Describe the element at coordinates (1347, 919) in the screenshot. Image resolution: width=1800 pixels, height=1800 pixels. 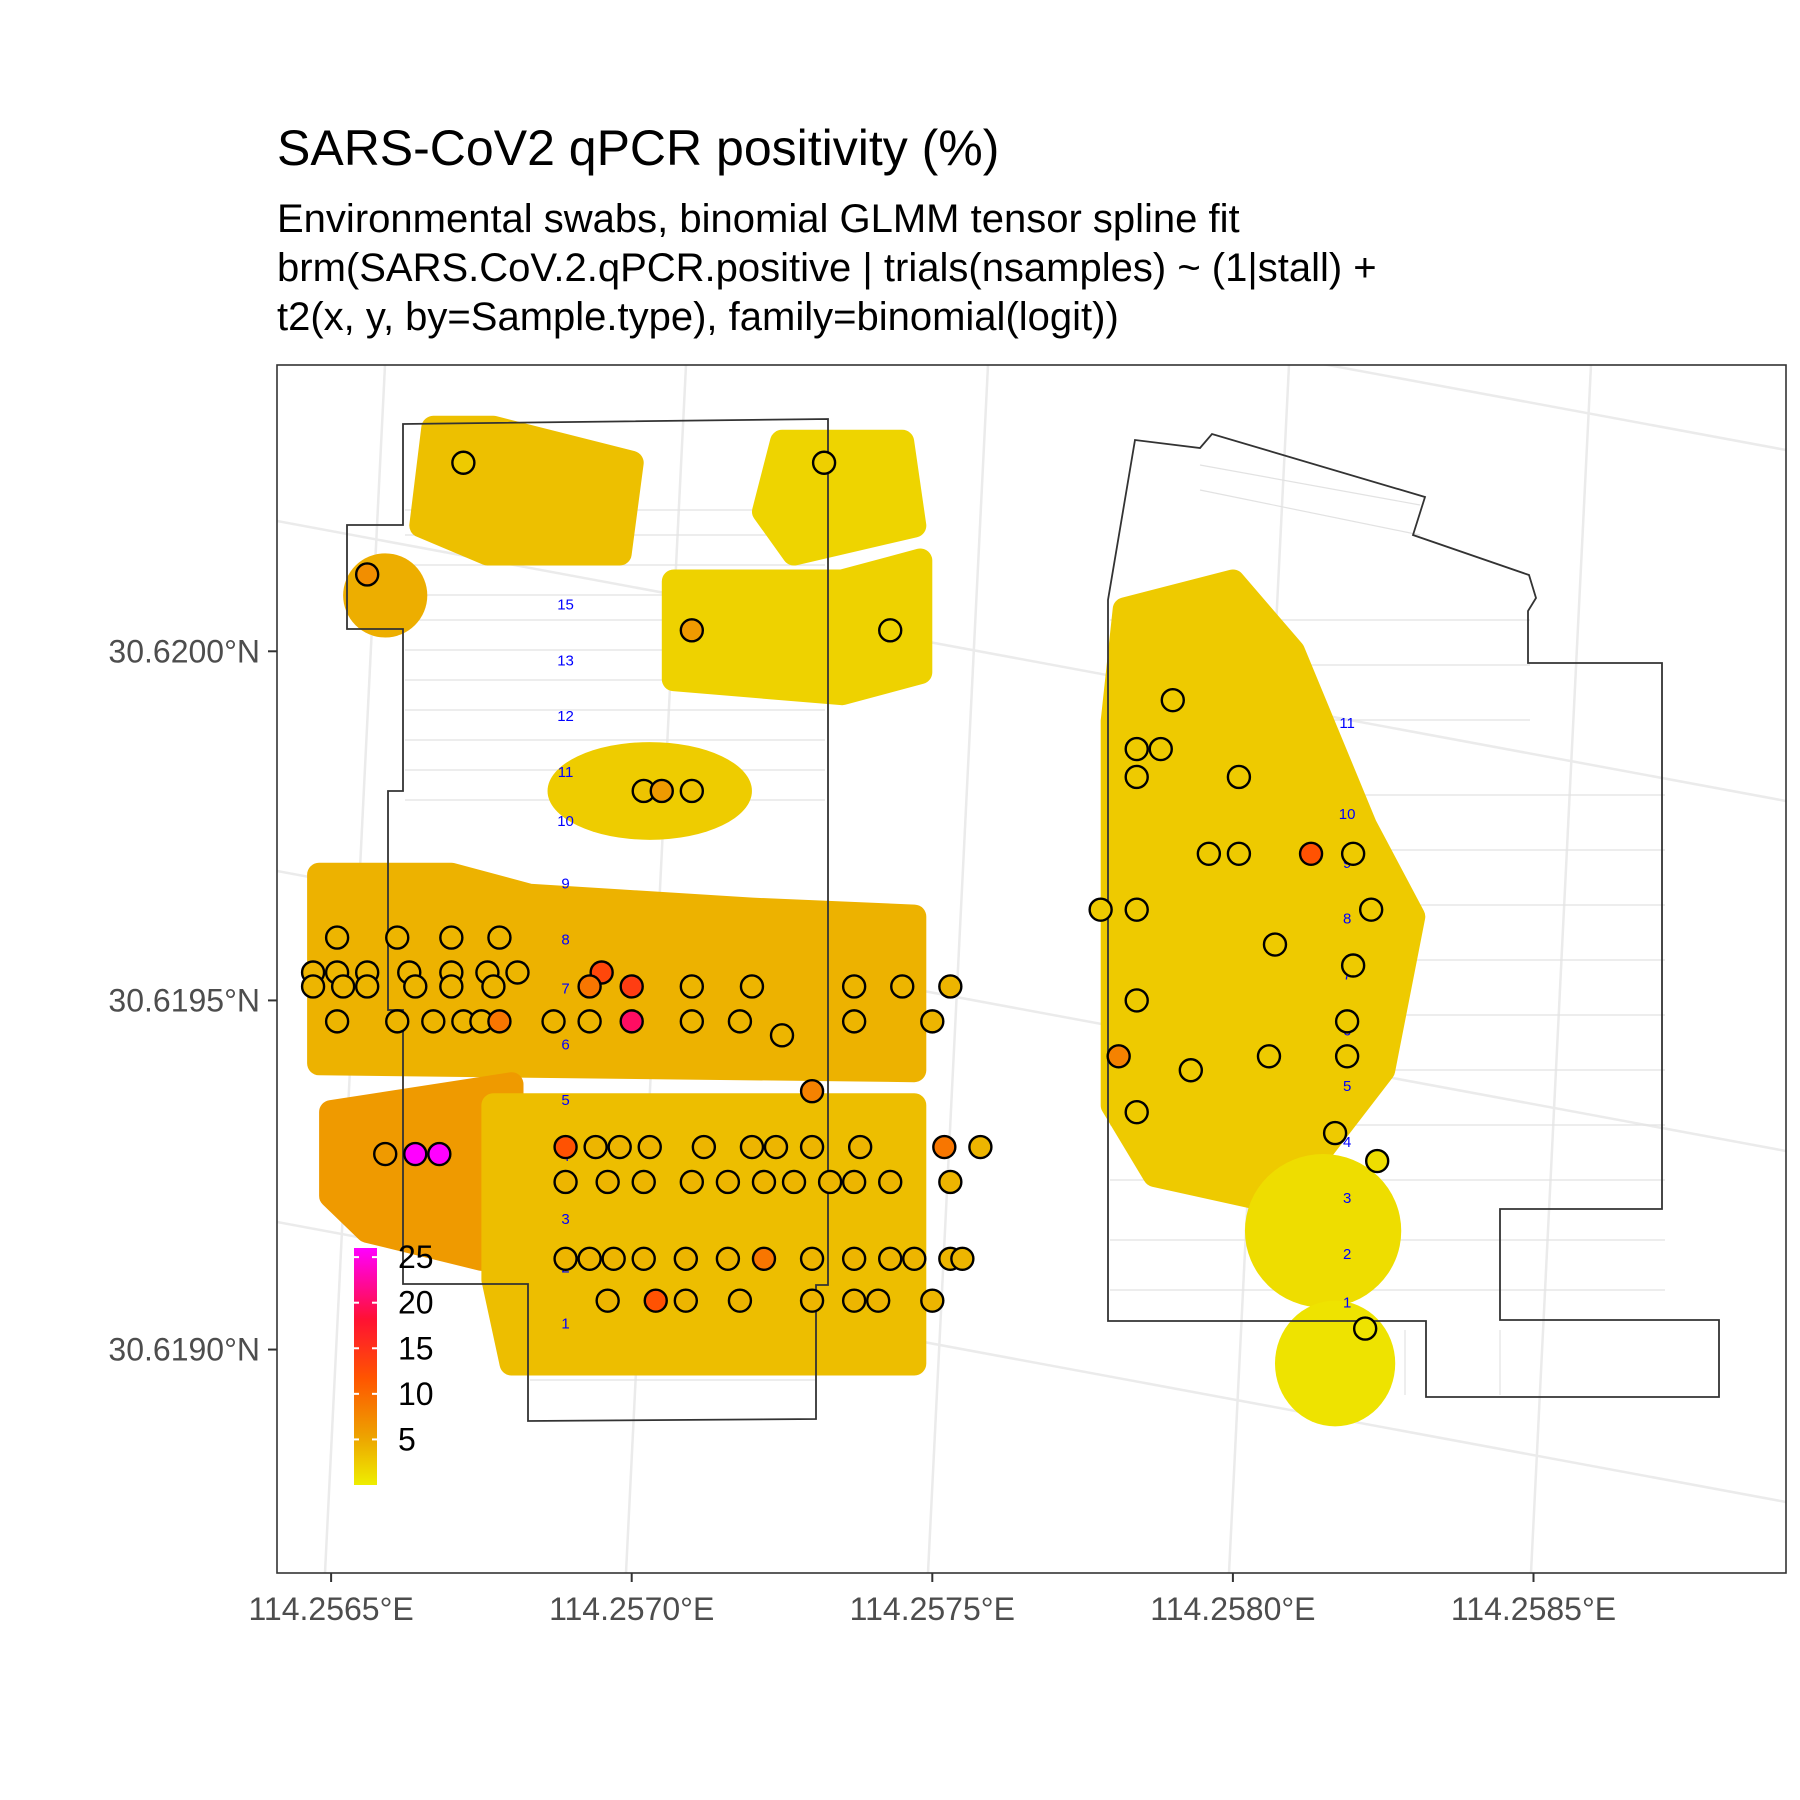
I see `row-label: 8` at that location.